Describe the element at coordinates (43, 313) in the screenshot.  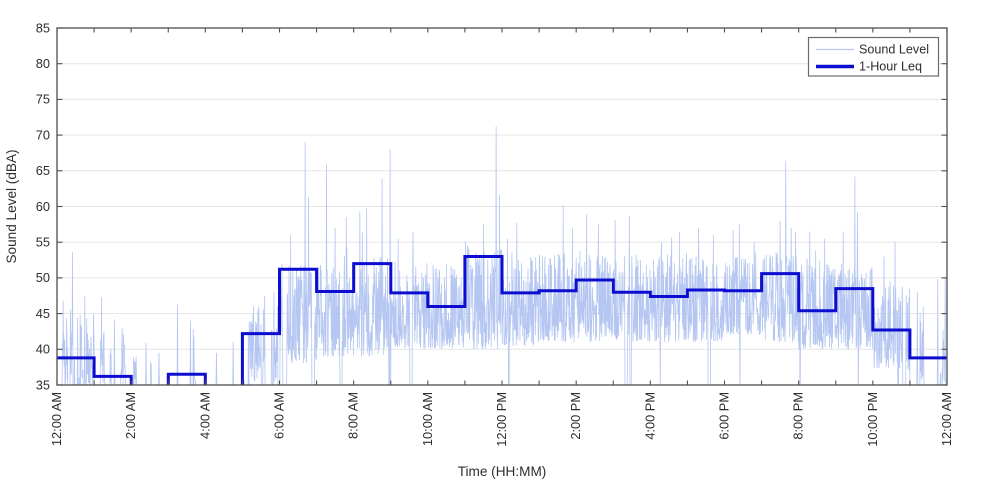
I see `y-tick-label: 45` at that location.